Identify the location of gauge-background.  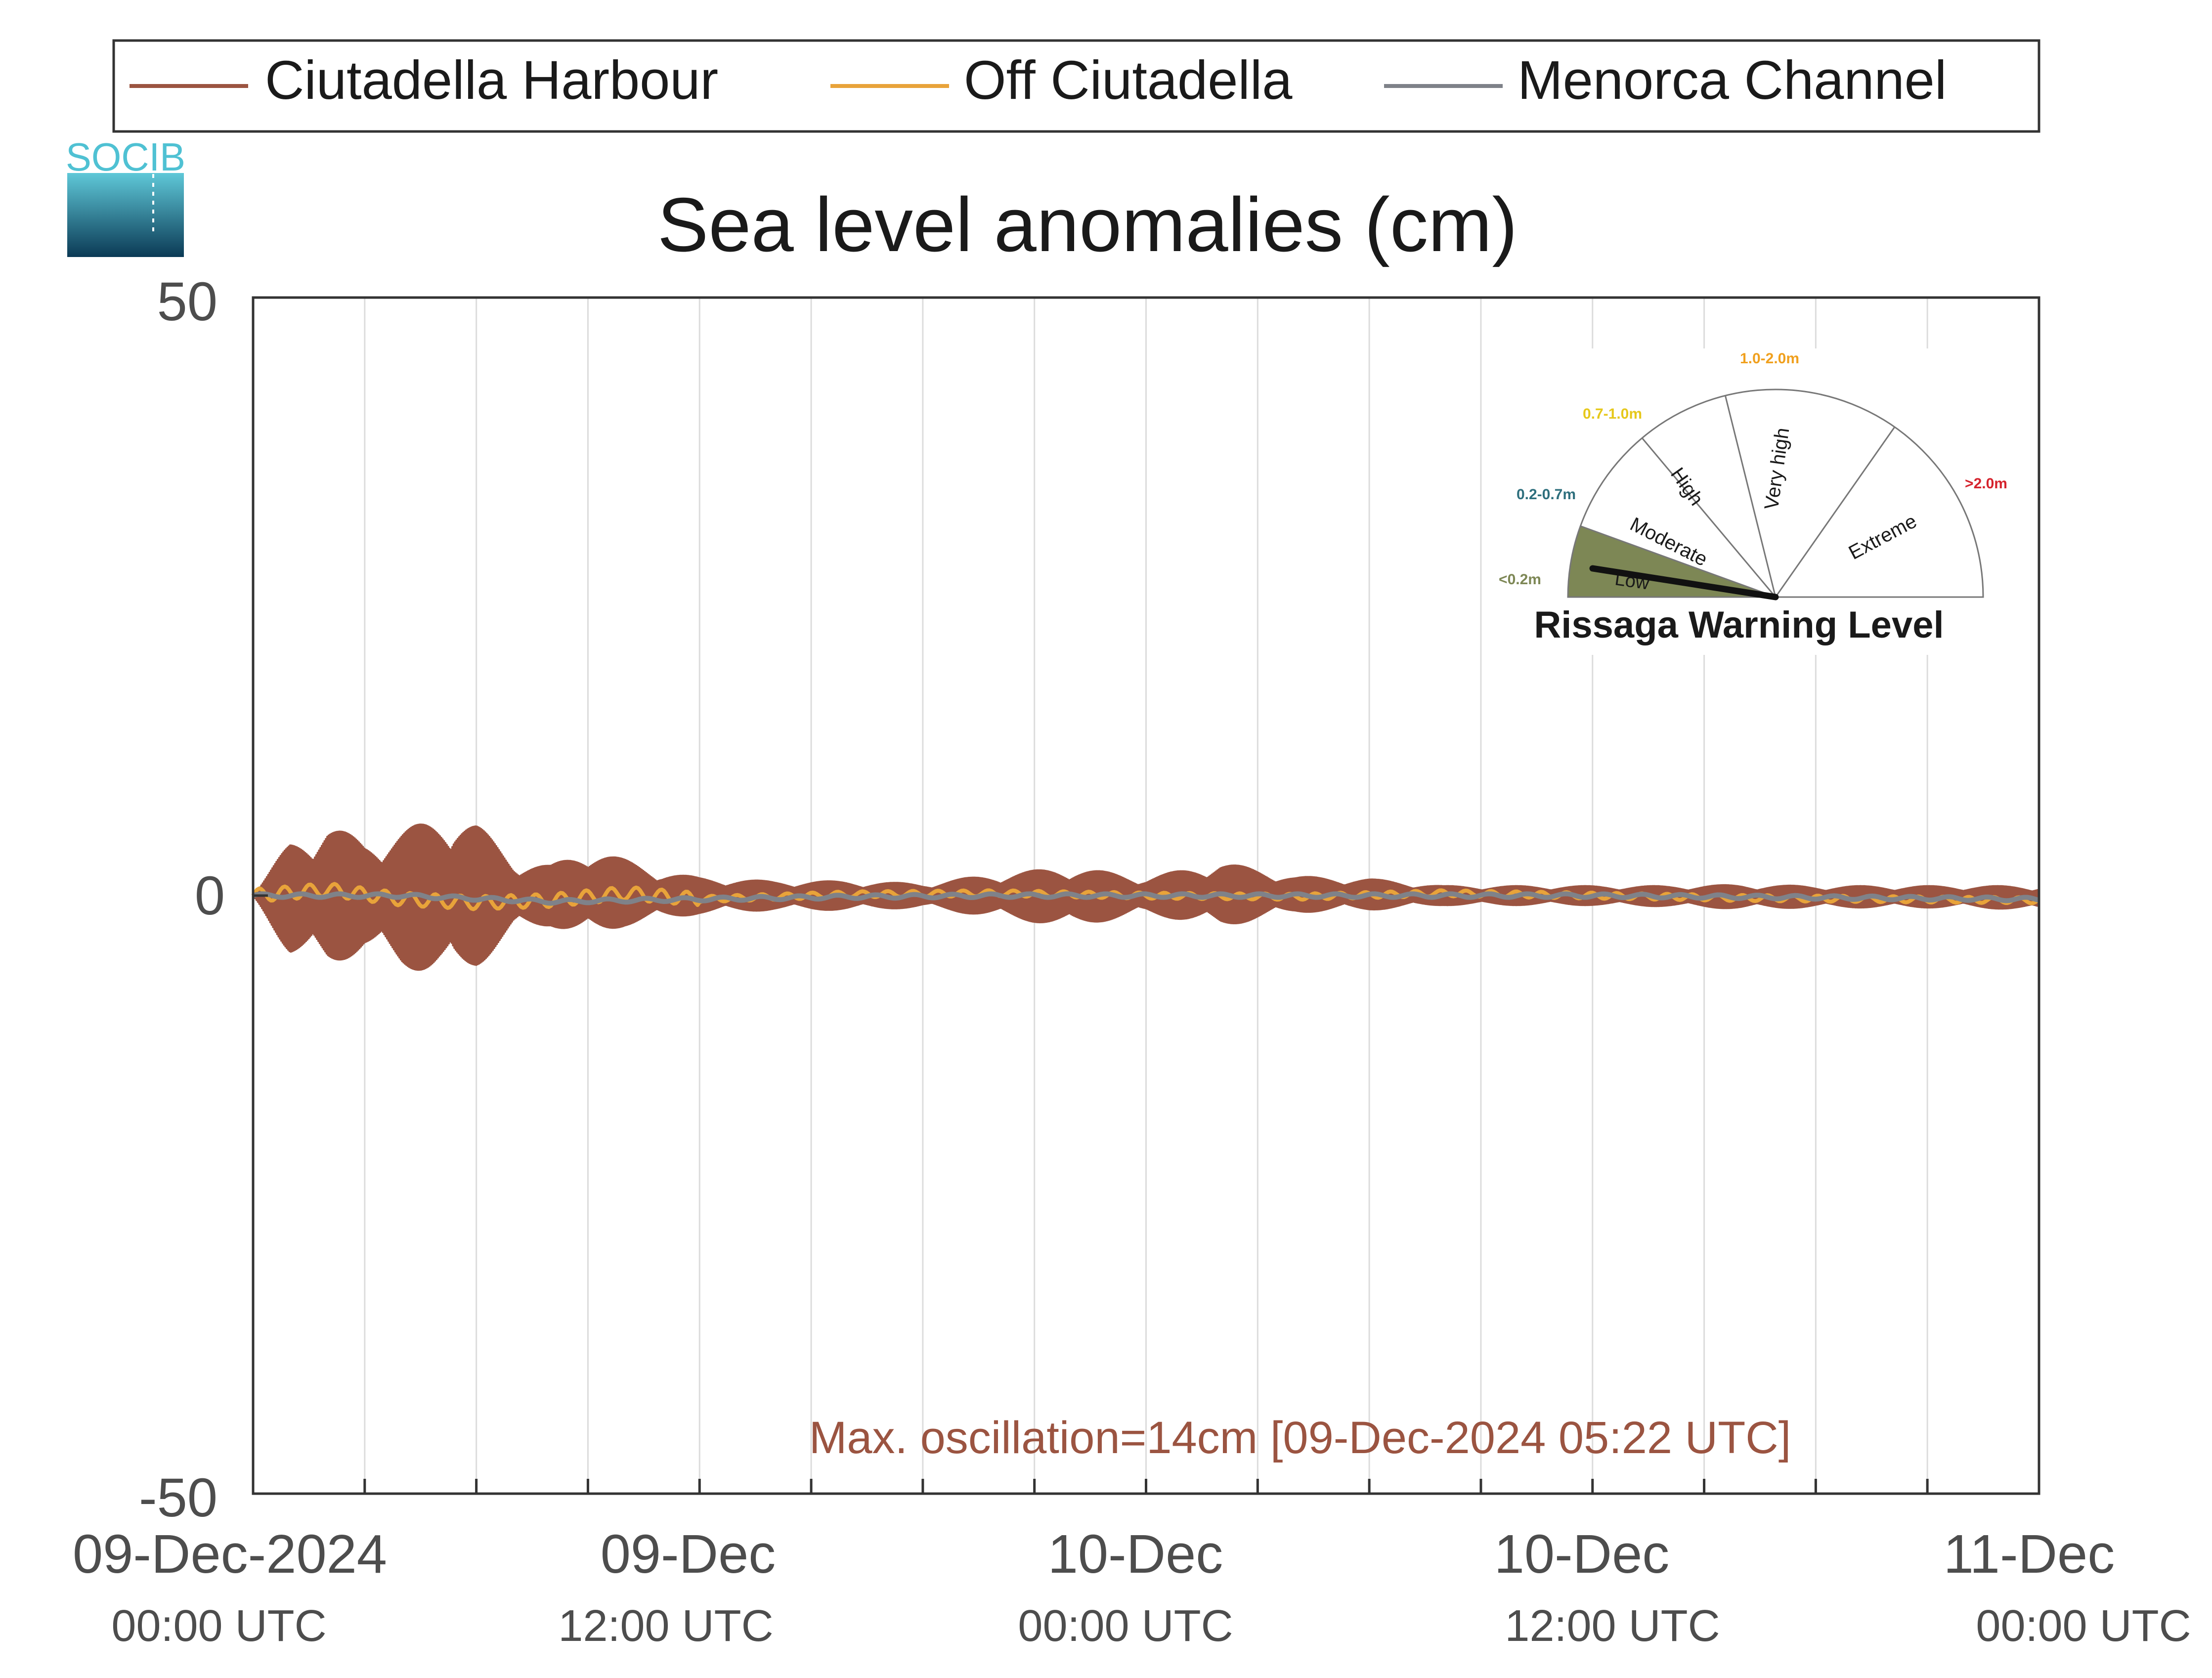
(1753, 501).